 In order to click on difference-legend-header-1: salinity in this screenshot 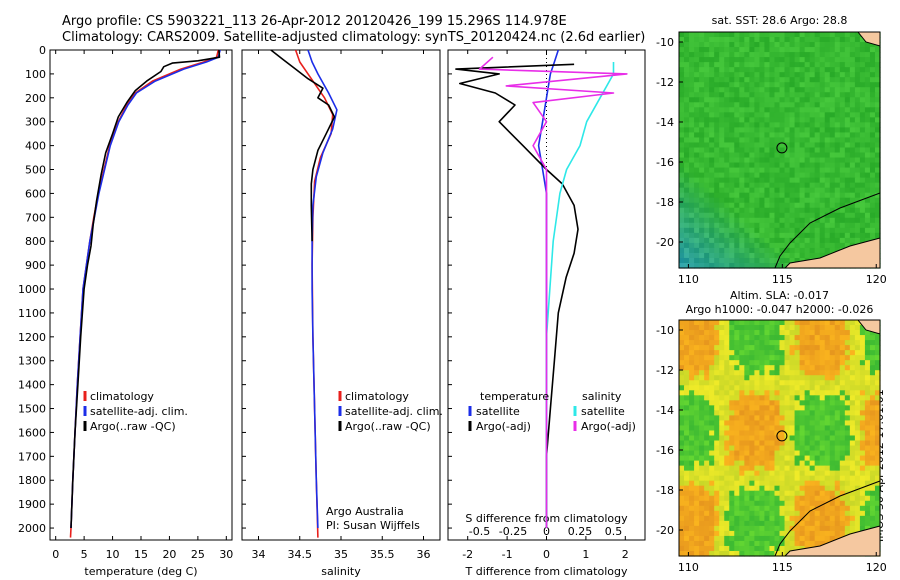, I will do `click(602, 396)`.